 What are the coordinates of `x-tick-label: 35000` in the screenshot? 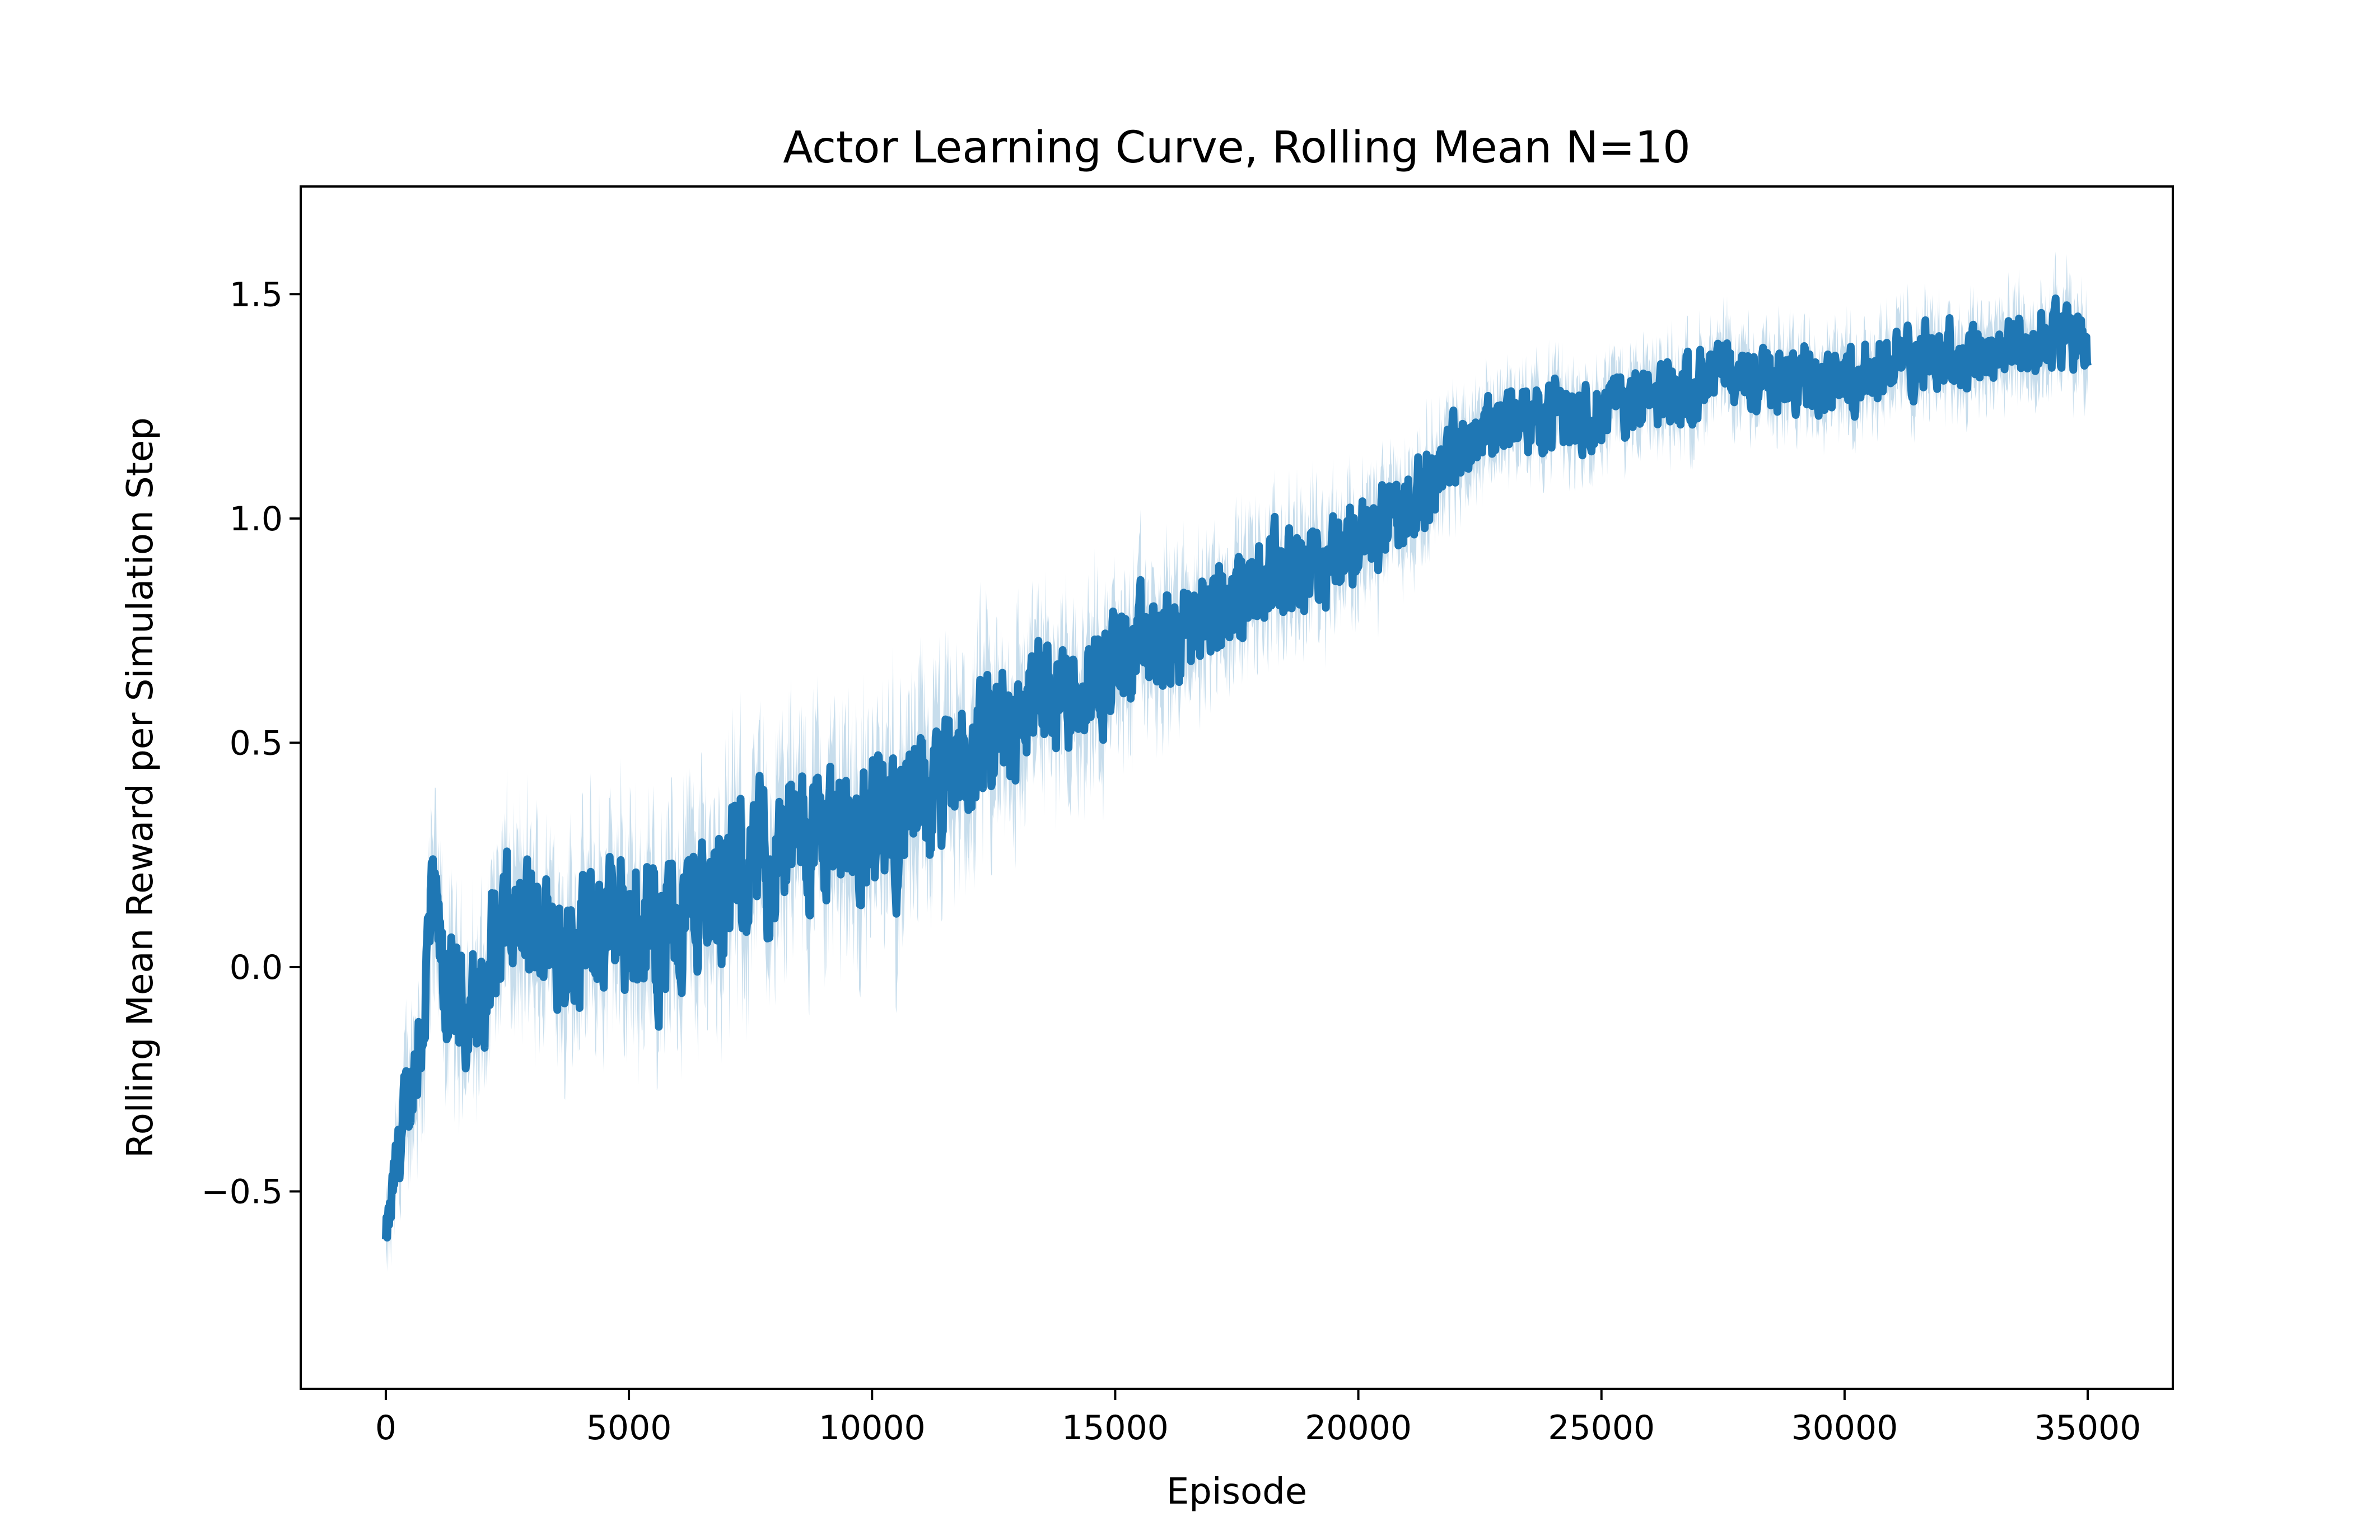 It's located at (2088, 1428).